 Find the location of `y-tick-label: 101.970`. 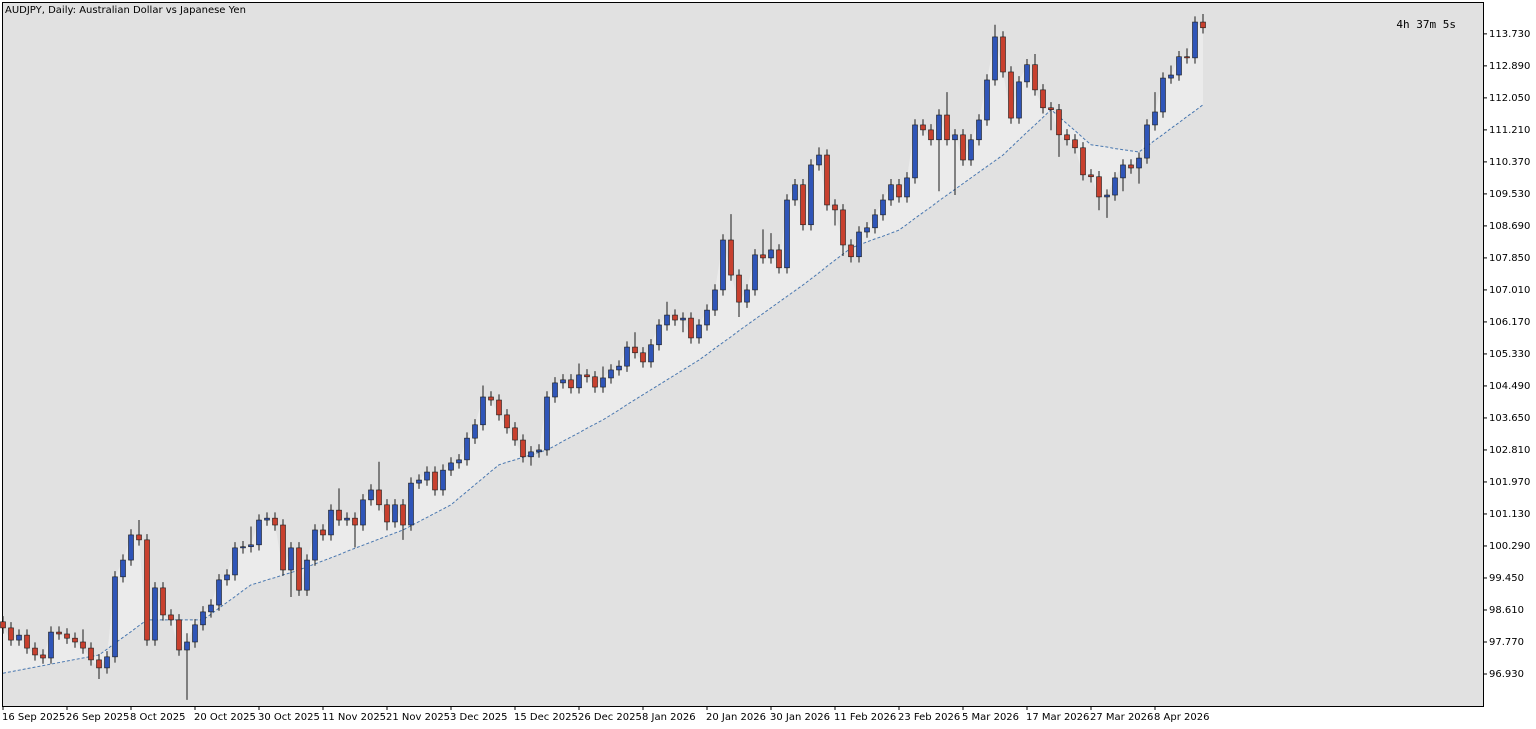

y-tick-label: 101.970 is located at coordinates (1509, 482).